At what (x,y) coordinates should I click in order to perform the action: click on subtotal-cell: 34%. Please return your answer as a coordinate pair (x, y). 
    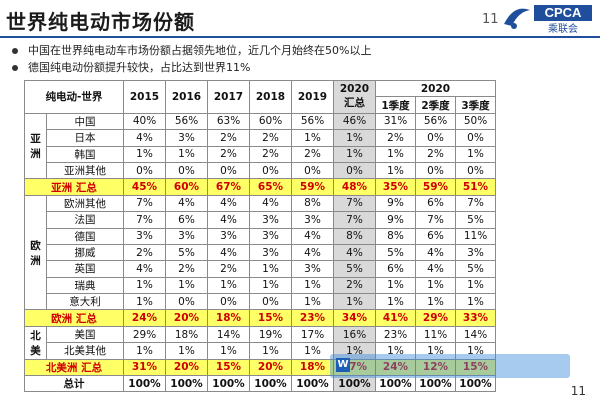
    Looking at the image, I should click on (354, 318).